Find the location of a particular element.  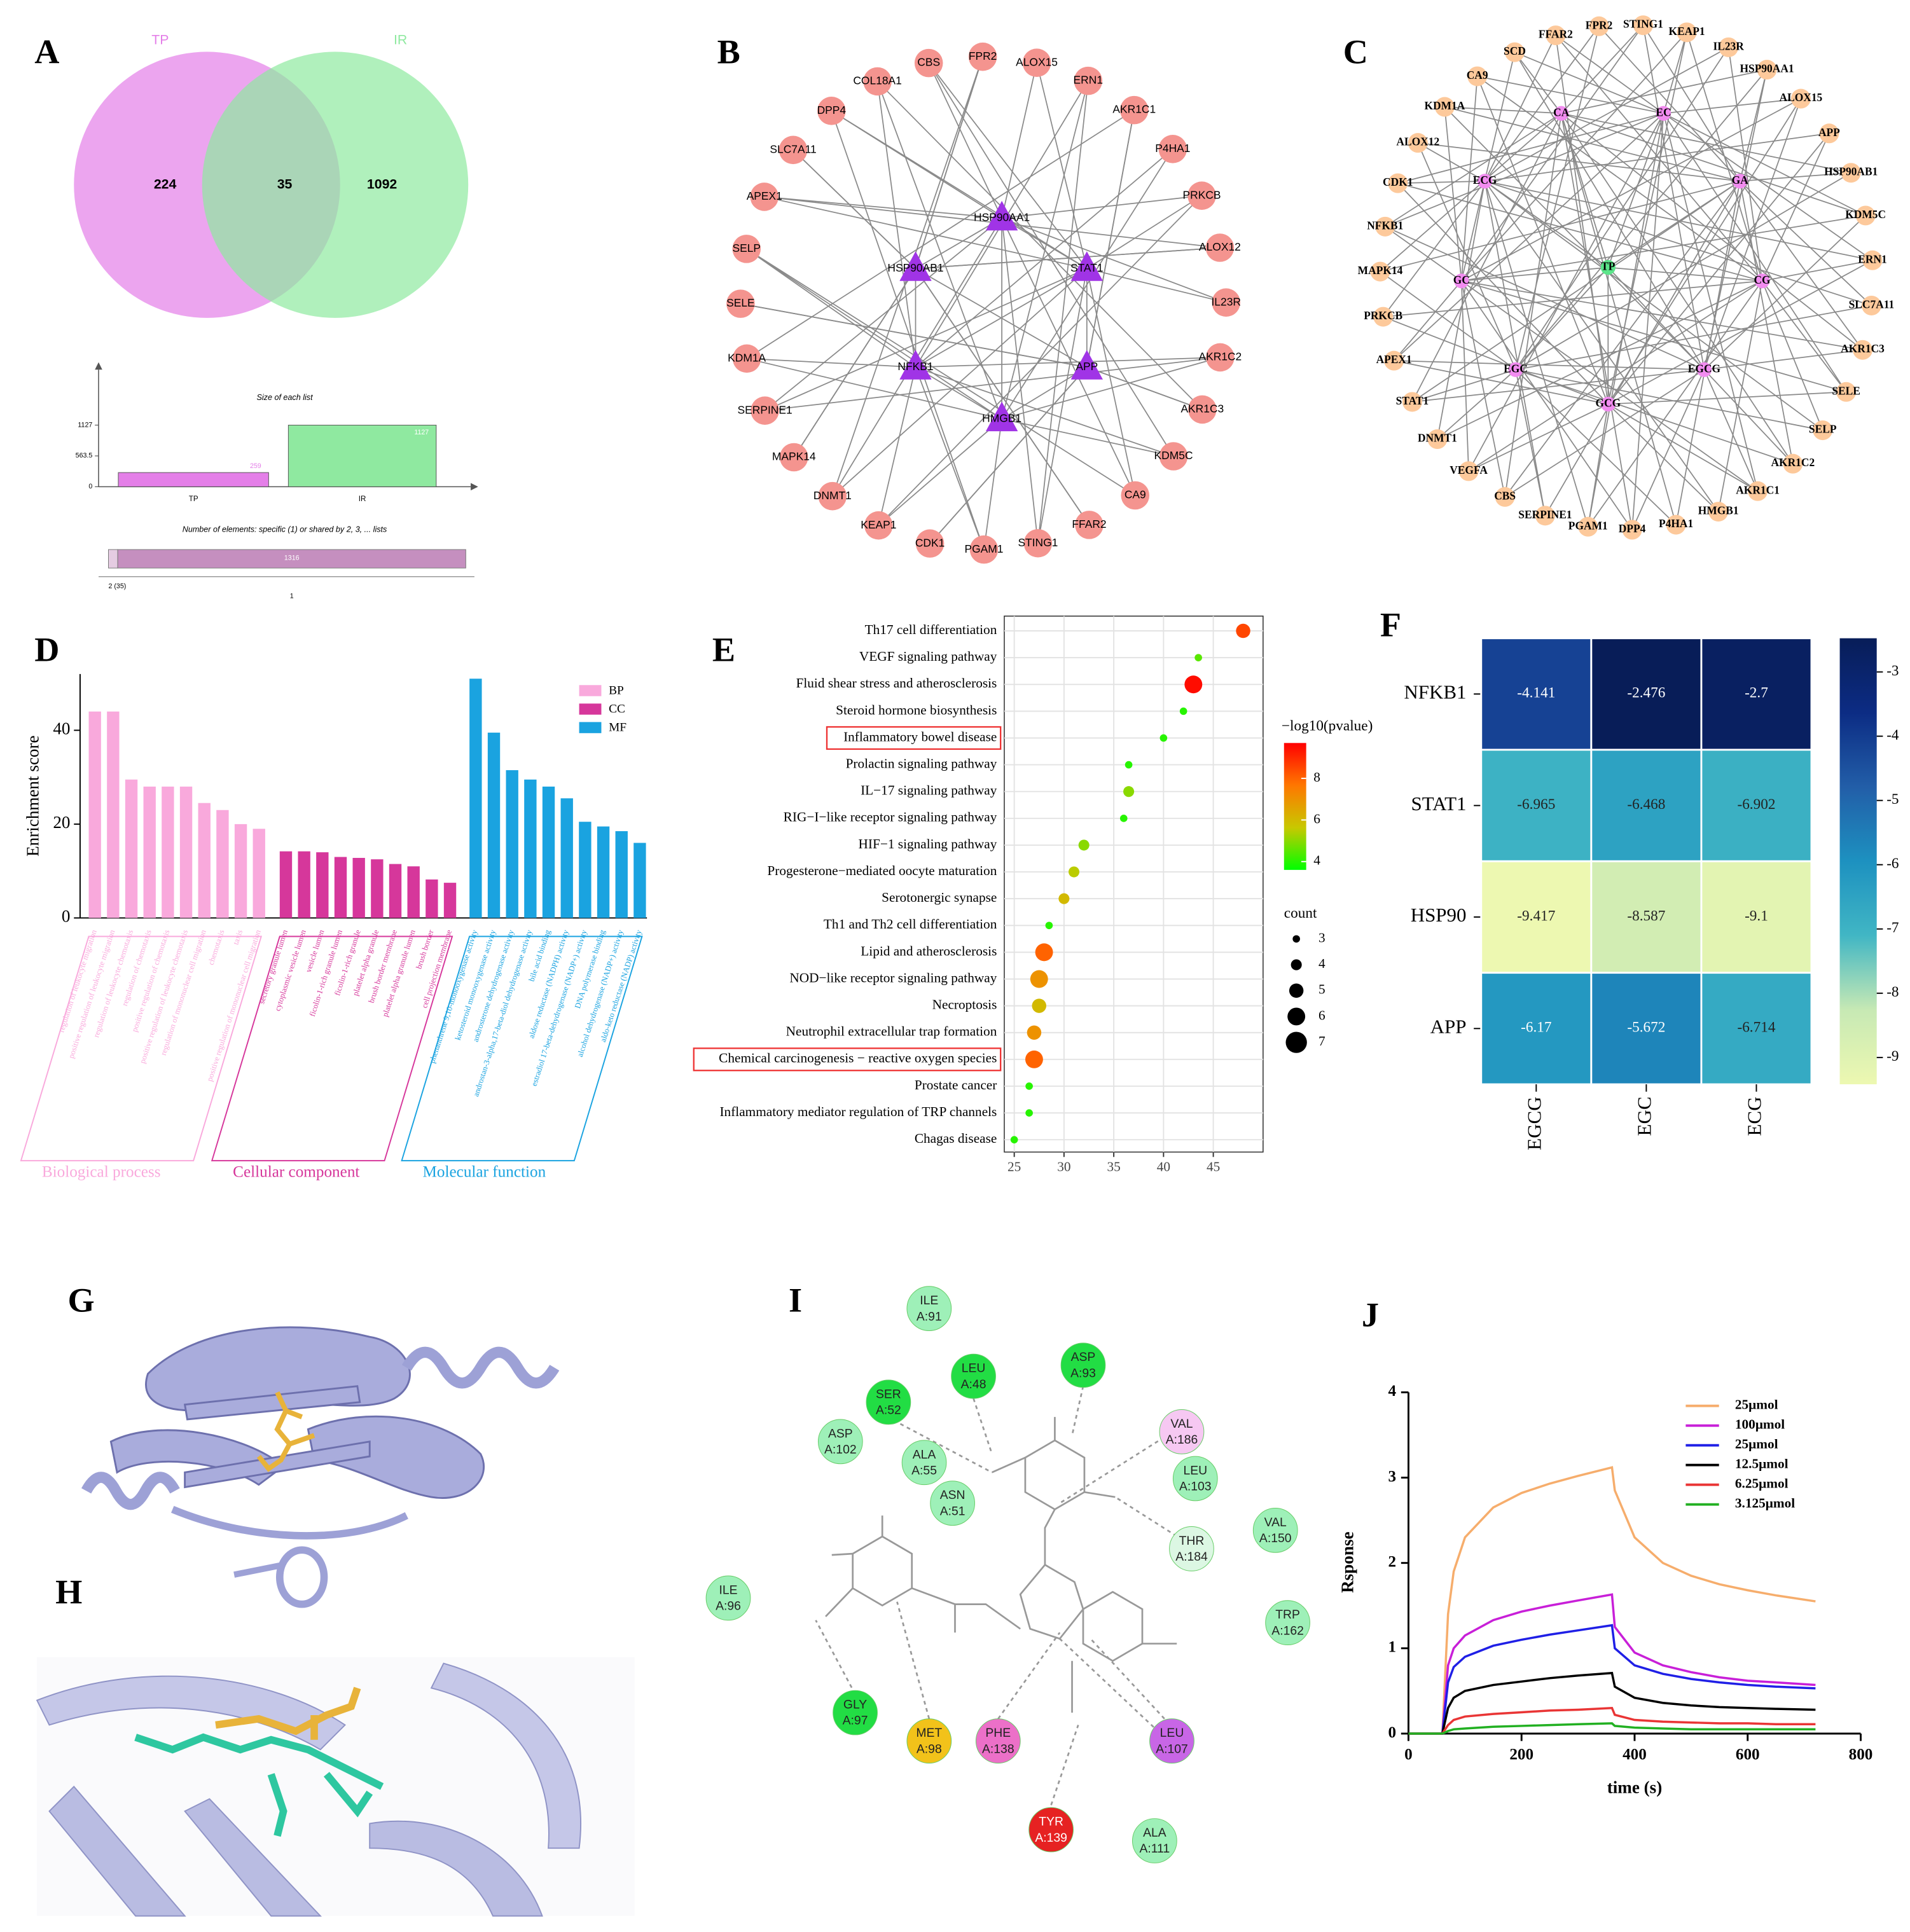

residue-id: A:96 is located at coordinates (728, 1606).